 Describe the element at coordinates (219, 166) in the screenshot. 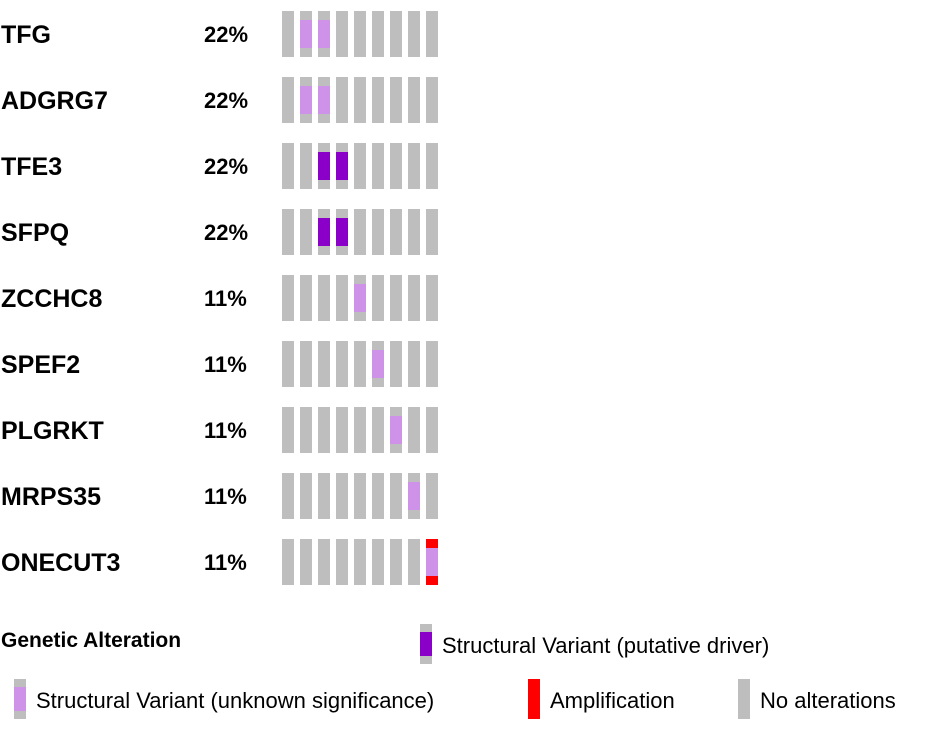

I see `track-row-tfe3: TFE3 22%` at that location.